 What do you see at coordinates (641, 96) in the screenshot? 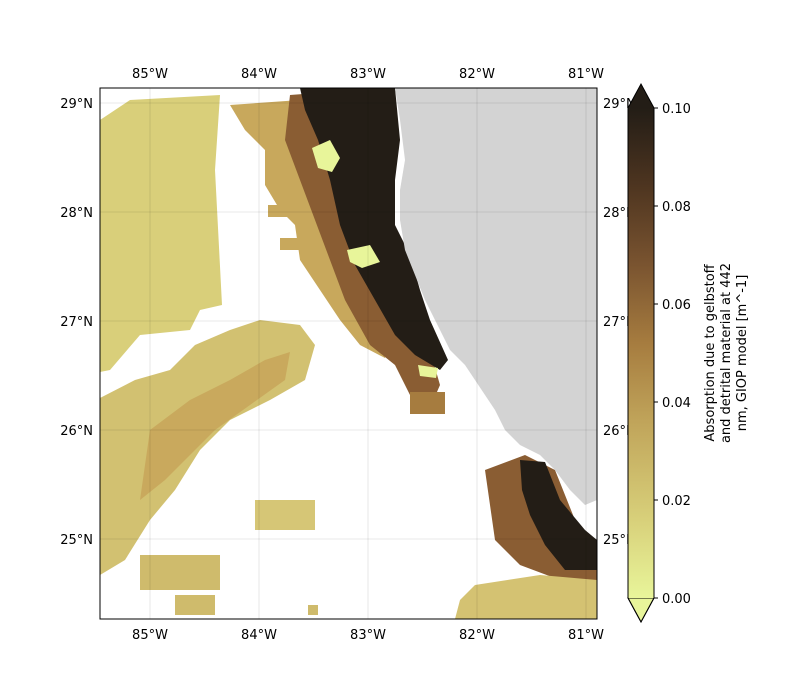
I see `colorbar-extend-max` at bounding box center [641, 96].